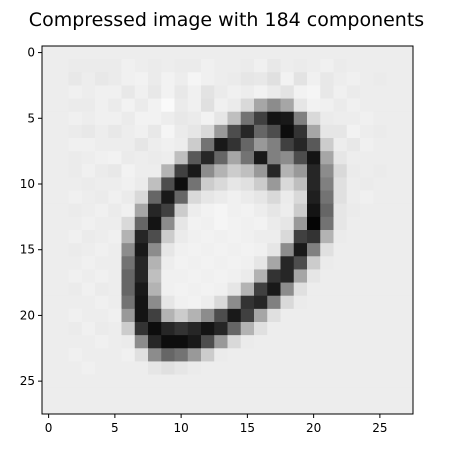 Image resolution: width=453 pixels, height=450 pixels. I want to click on x-tick-label: 0, so click(49, 428).